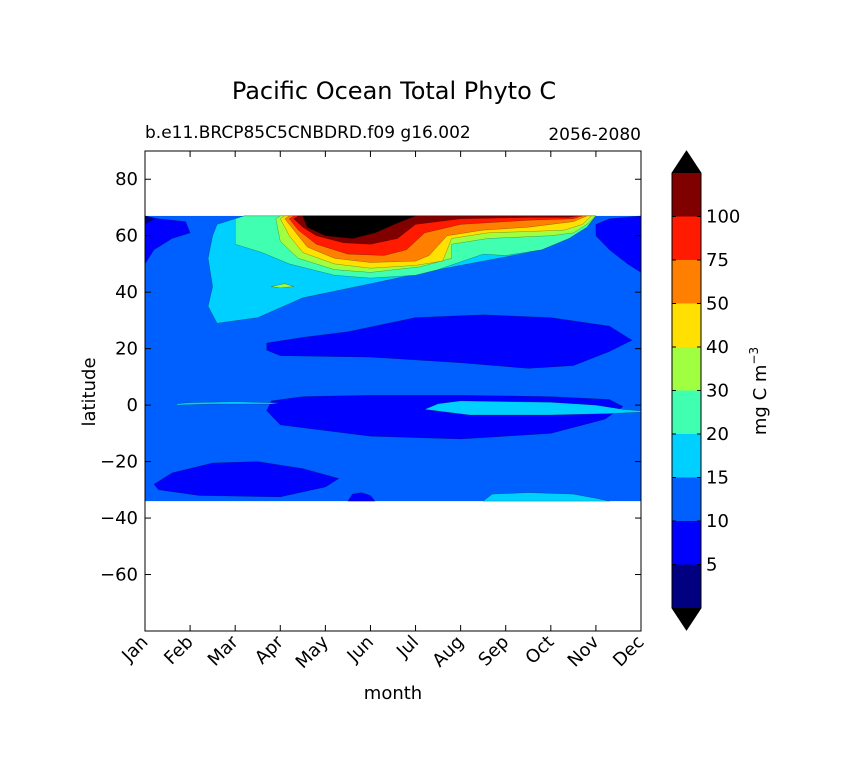 The height and width of the screenshot is (778, 853). I want to click on contour-region-equatorial-aug-dec-high, so click(532, 408).